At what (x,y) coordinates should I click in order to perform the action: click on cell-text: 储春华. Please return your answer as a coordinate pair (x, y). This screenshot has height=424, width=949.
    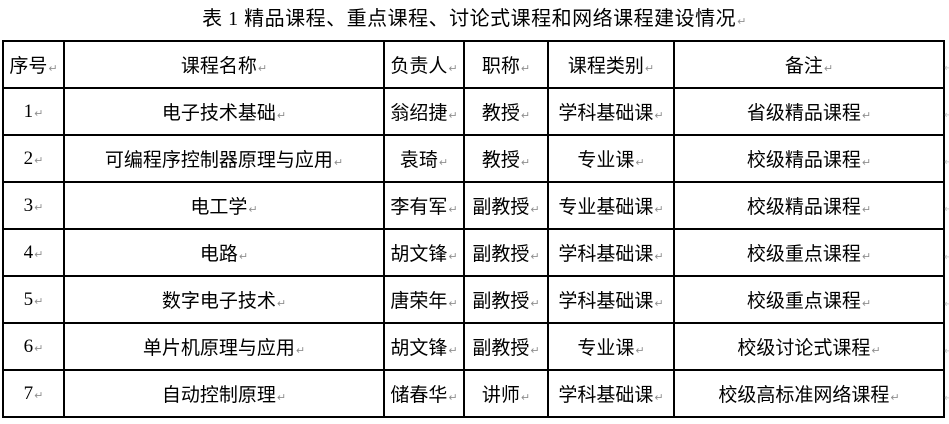
    Looking at the image, I should click on (419, 395).